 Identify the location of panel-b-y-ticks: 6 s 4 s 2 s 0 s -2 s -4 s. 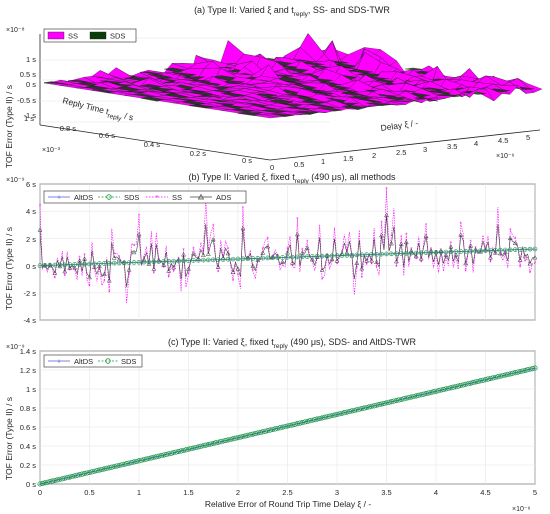
(29, 252).